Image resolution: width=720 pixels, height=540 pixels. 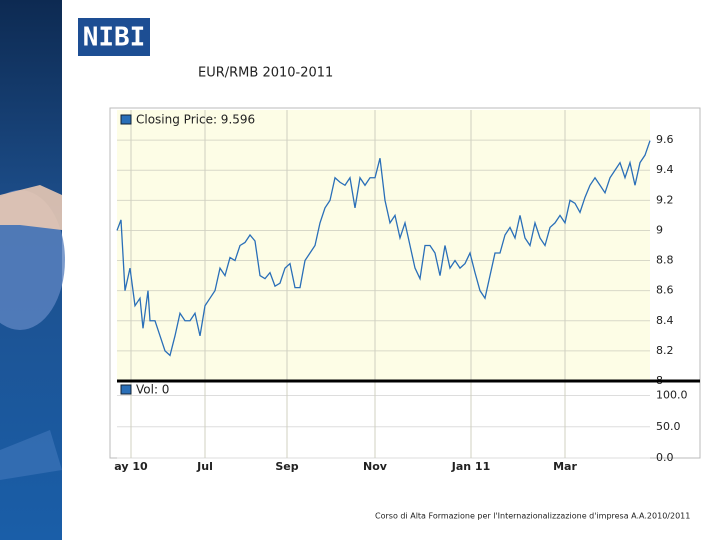 What do you see at coordinates (665, 350) in the screenshot?
I see `y-tick-label: 8.2` at bounding box center [665, 350].